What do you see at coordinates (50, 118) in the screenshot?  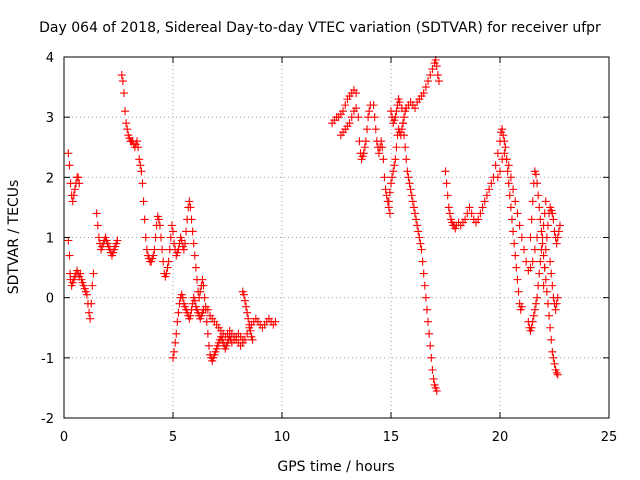 I see `y-tick-label: 3` at bounding box center [50, 118].